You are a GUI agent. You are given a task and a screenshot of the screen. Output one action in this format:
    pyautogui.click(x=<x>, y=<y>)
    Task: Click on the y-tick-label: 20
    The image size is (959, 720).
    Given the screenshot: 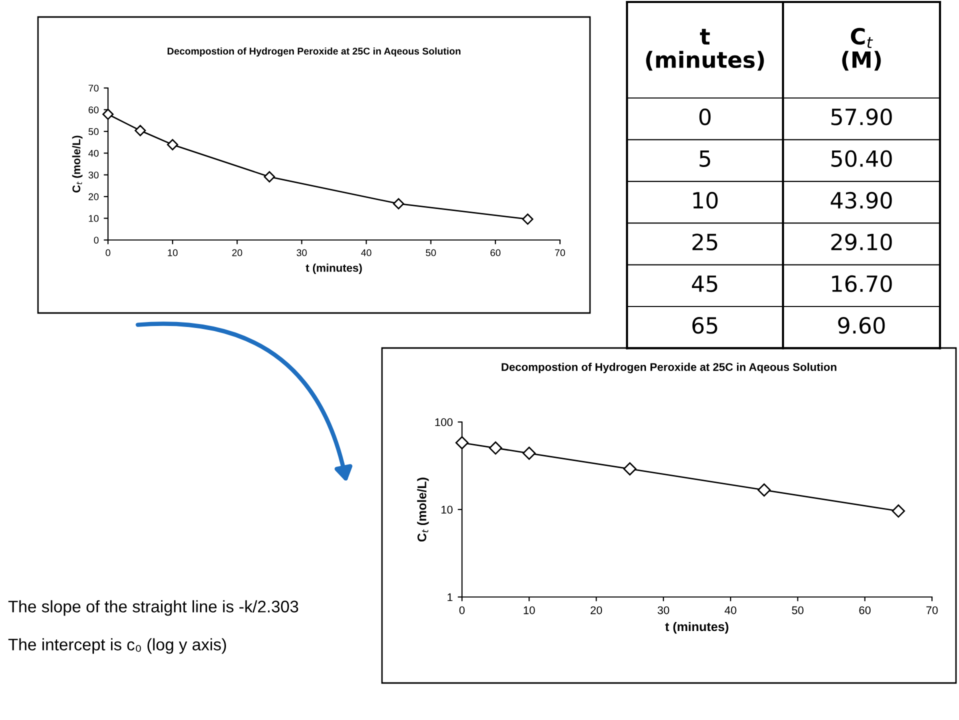 What is the action you would take?
    pyautogui.click(x=93, y=196)
    